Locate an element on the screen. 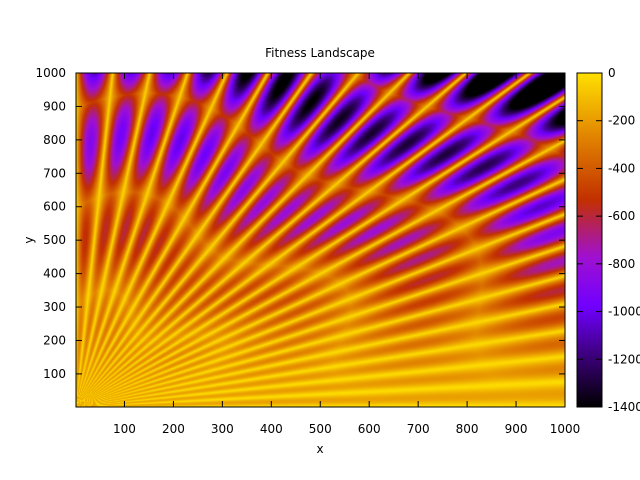 Image resolution: width=640 pixels, height=480 pixels. chart-title: Fitness Landscape is located at coordinates (320, 53).